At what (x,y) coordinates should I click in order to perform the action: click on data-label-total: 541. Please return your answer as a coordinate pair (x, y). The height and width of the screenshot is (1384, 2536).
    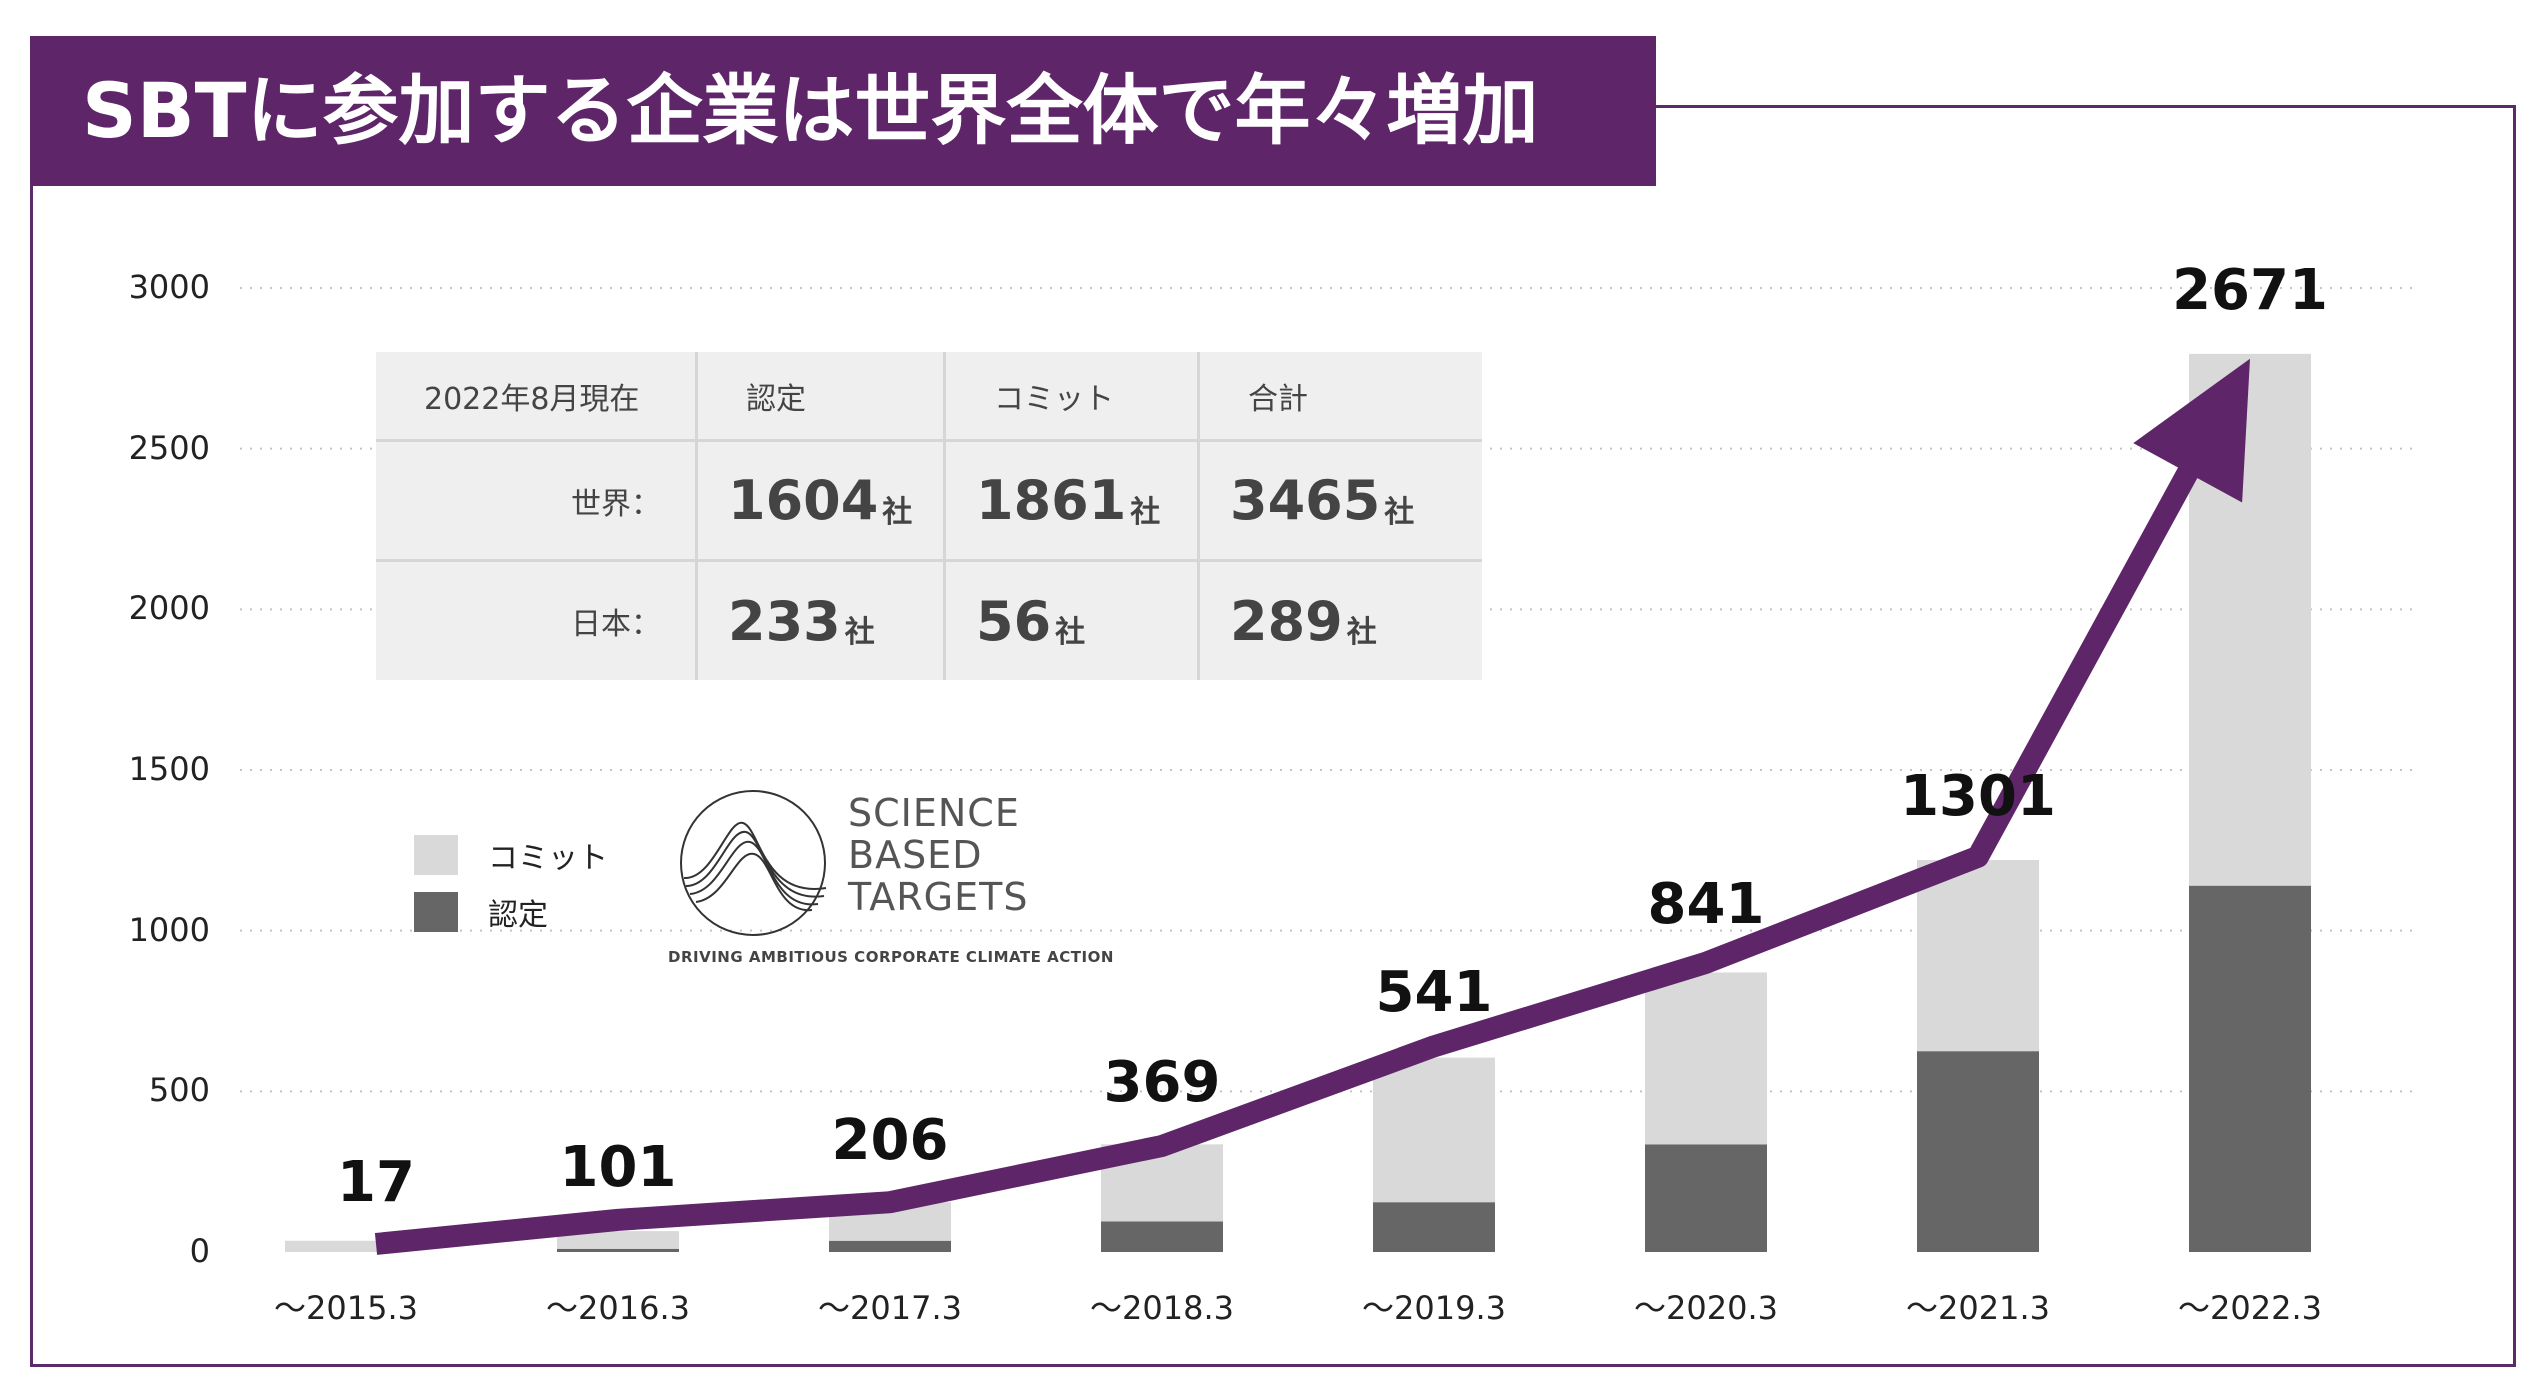
    Looking at the image, I should click on (1434, 992).